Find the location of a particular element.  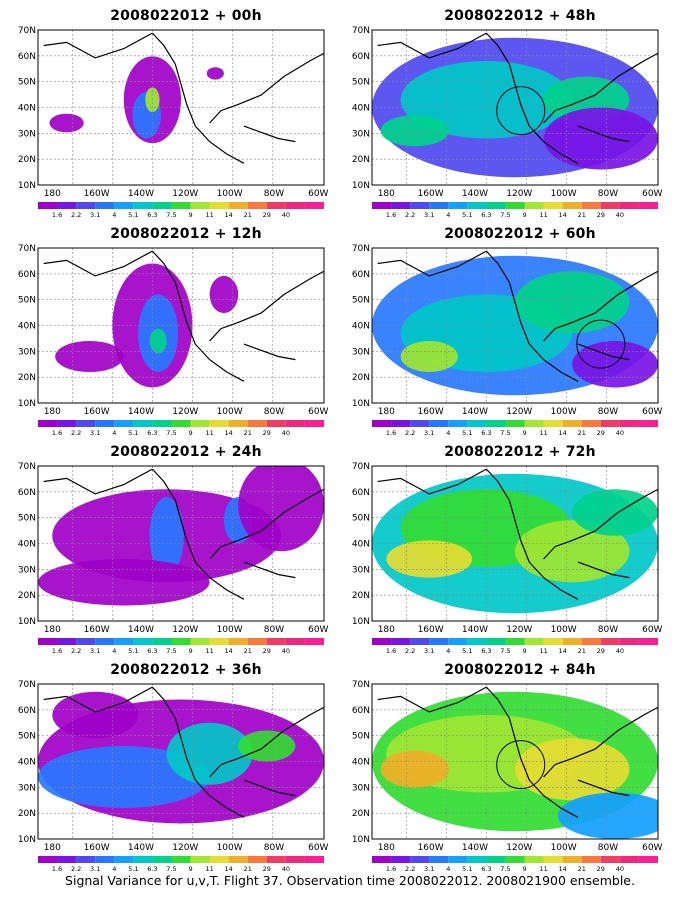

lat-tick-label: 50N is located at coordinates (27, 83).